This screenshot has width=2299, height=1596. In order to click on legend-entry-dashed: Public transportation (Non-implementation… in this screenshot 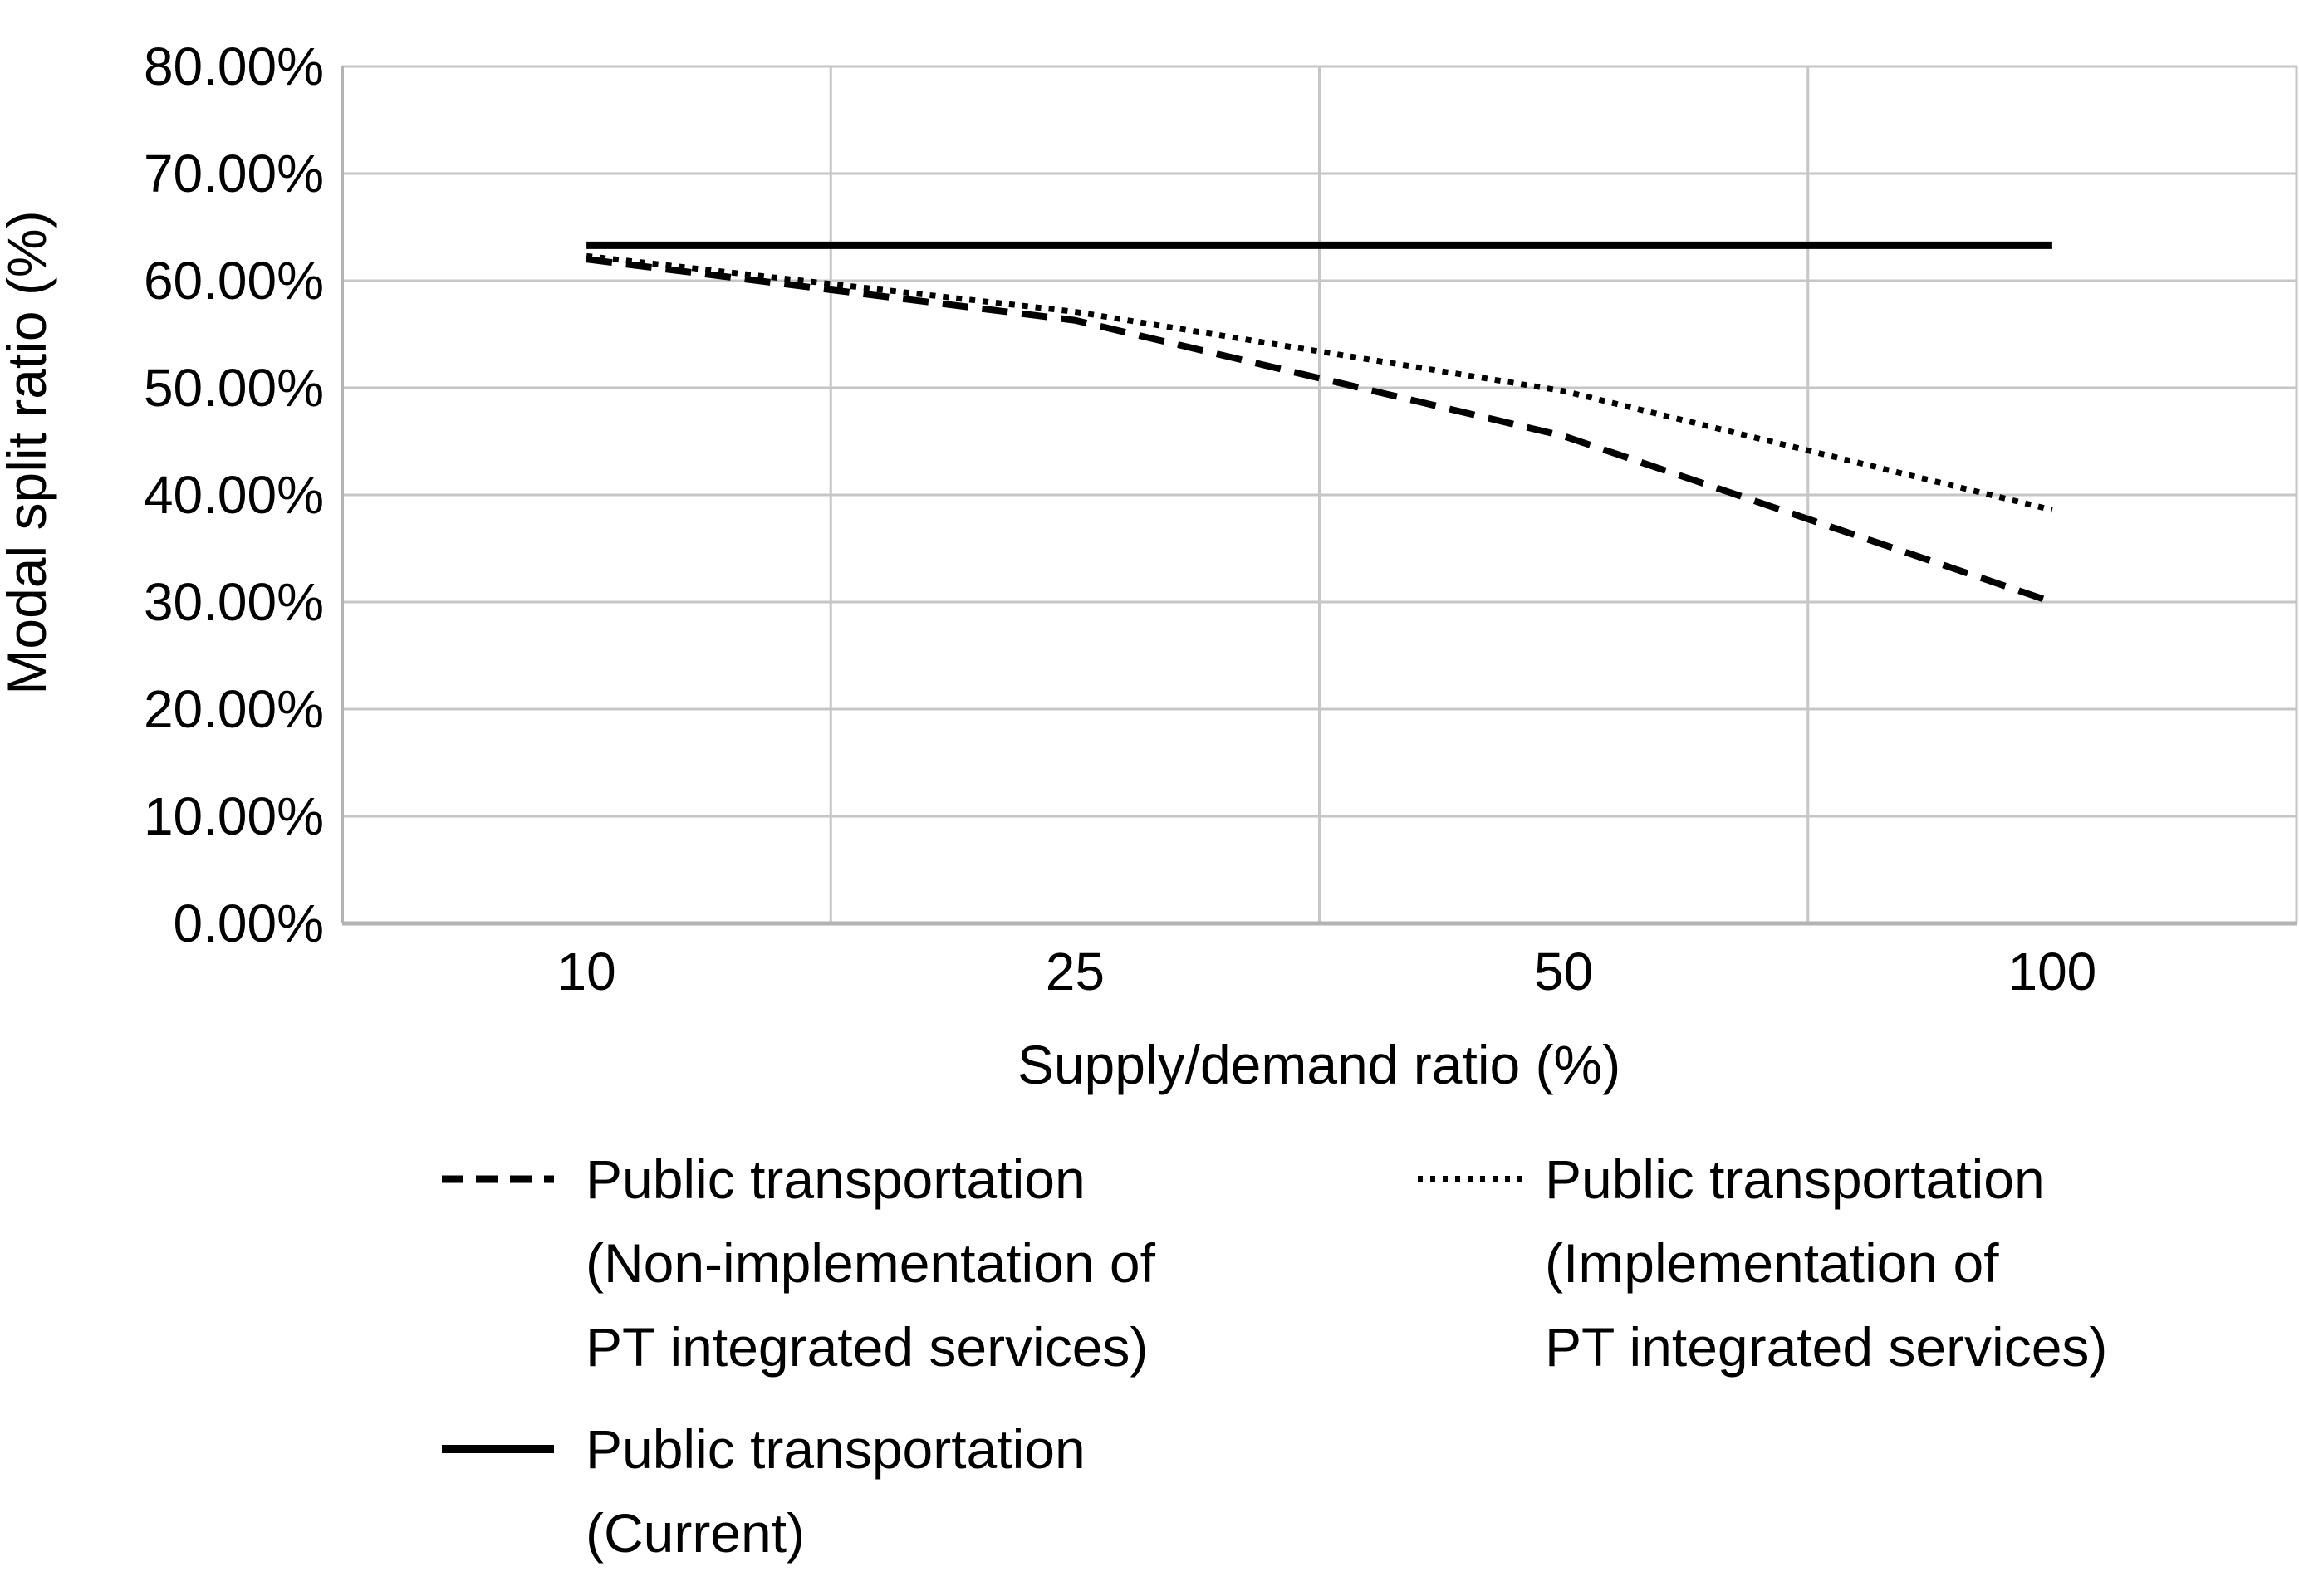, I will do `click(799, 1263)`.